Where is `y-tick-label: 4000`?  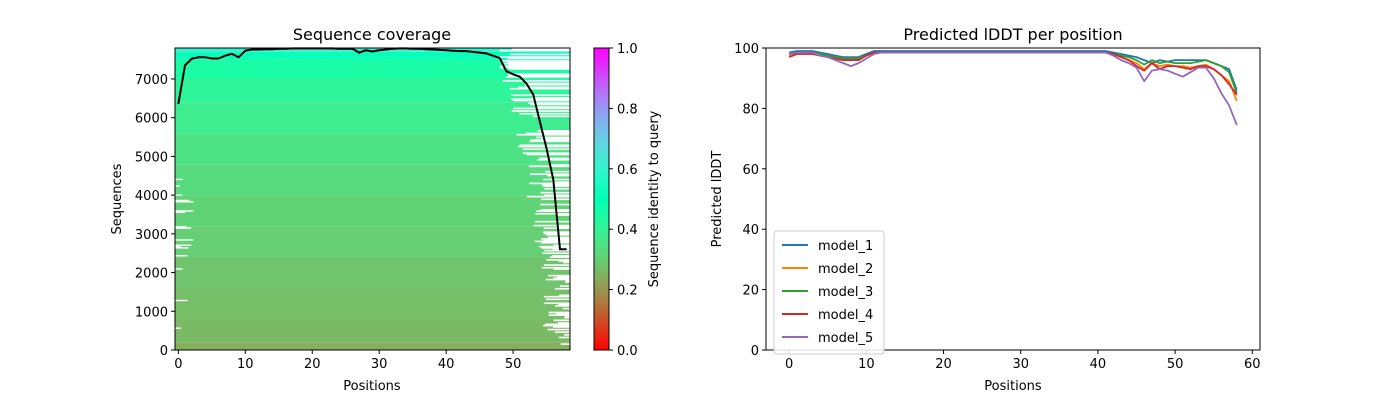
y-tick-label: 4000 is located at coordinates (151, 196).